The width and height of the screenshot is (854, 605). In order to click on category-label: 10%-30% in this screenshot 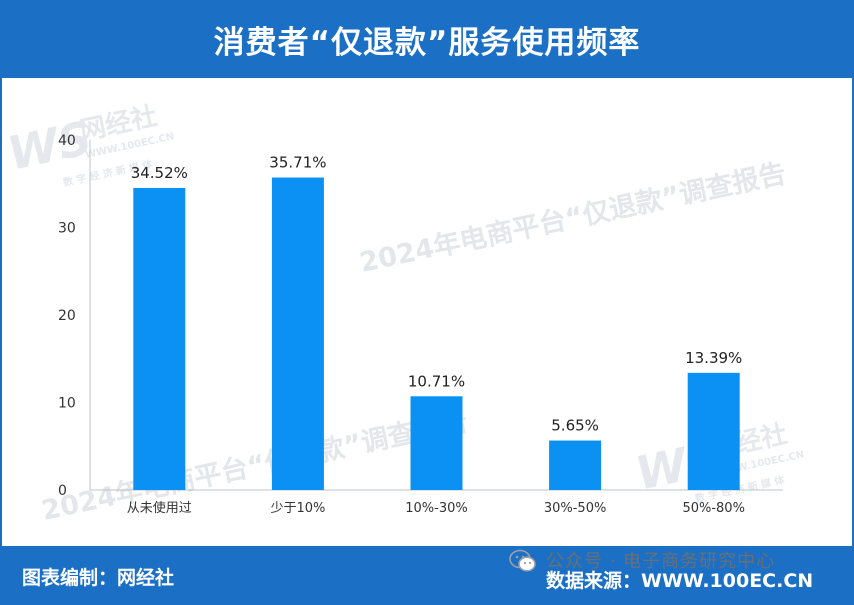, I will do `click(436, 508)`.